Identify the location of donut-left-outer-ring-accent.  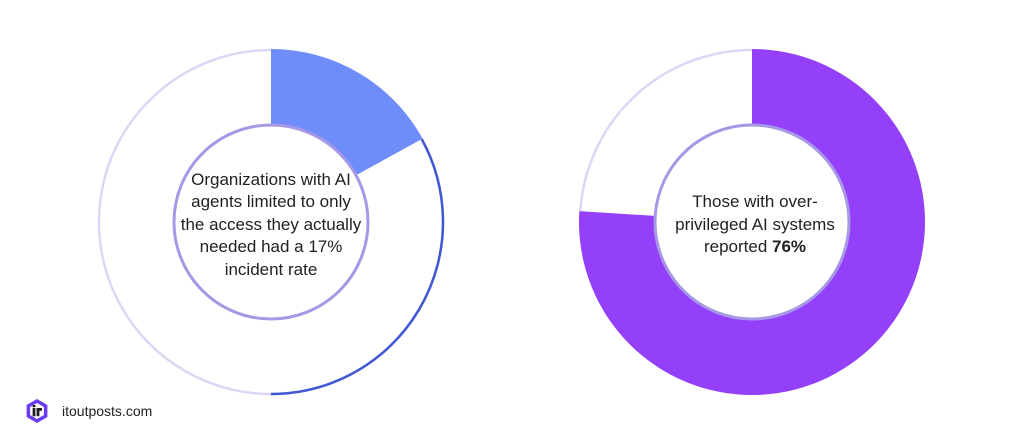
(357, 267).